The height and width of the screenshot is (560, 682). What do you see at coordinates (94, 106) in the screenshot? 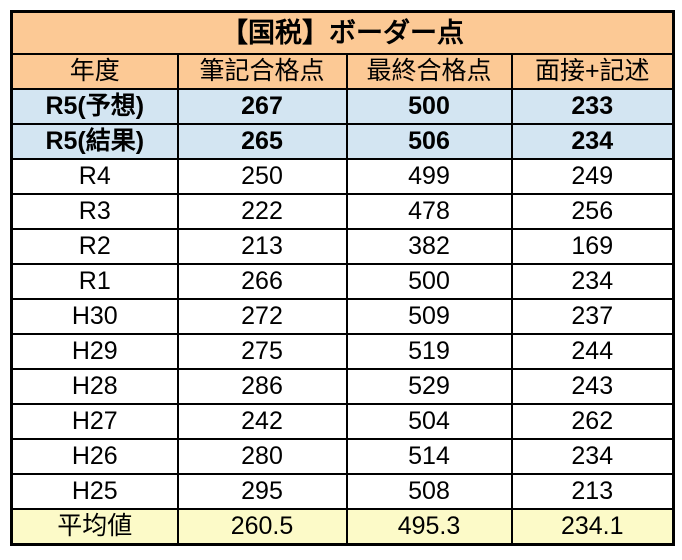
I see `year-cell: R5(予想)` at bounding box center [94, 106].